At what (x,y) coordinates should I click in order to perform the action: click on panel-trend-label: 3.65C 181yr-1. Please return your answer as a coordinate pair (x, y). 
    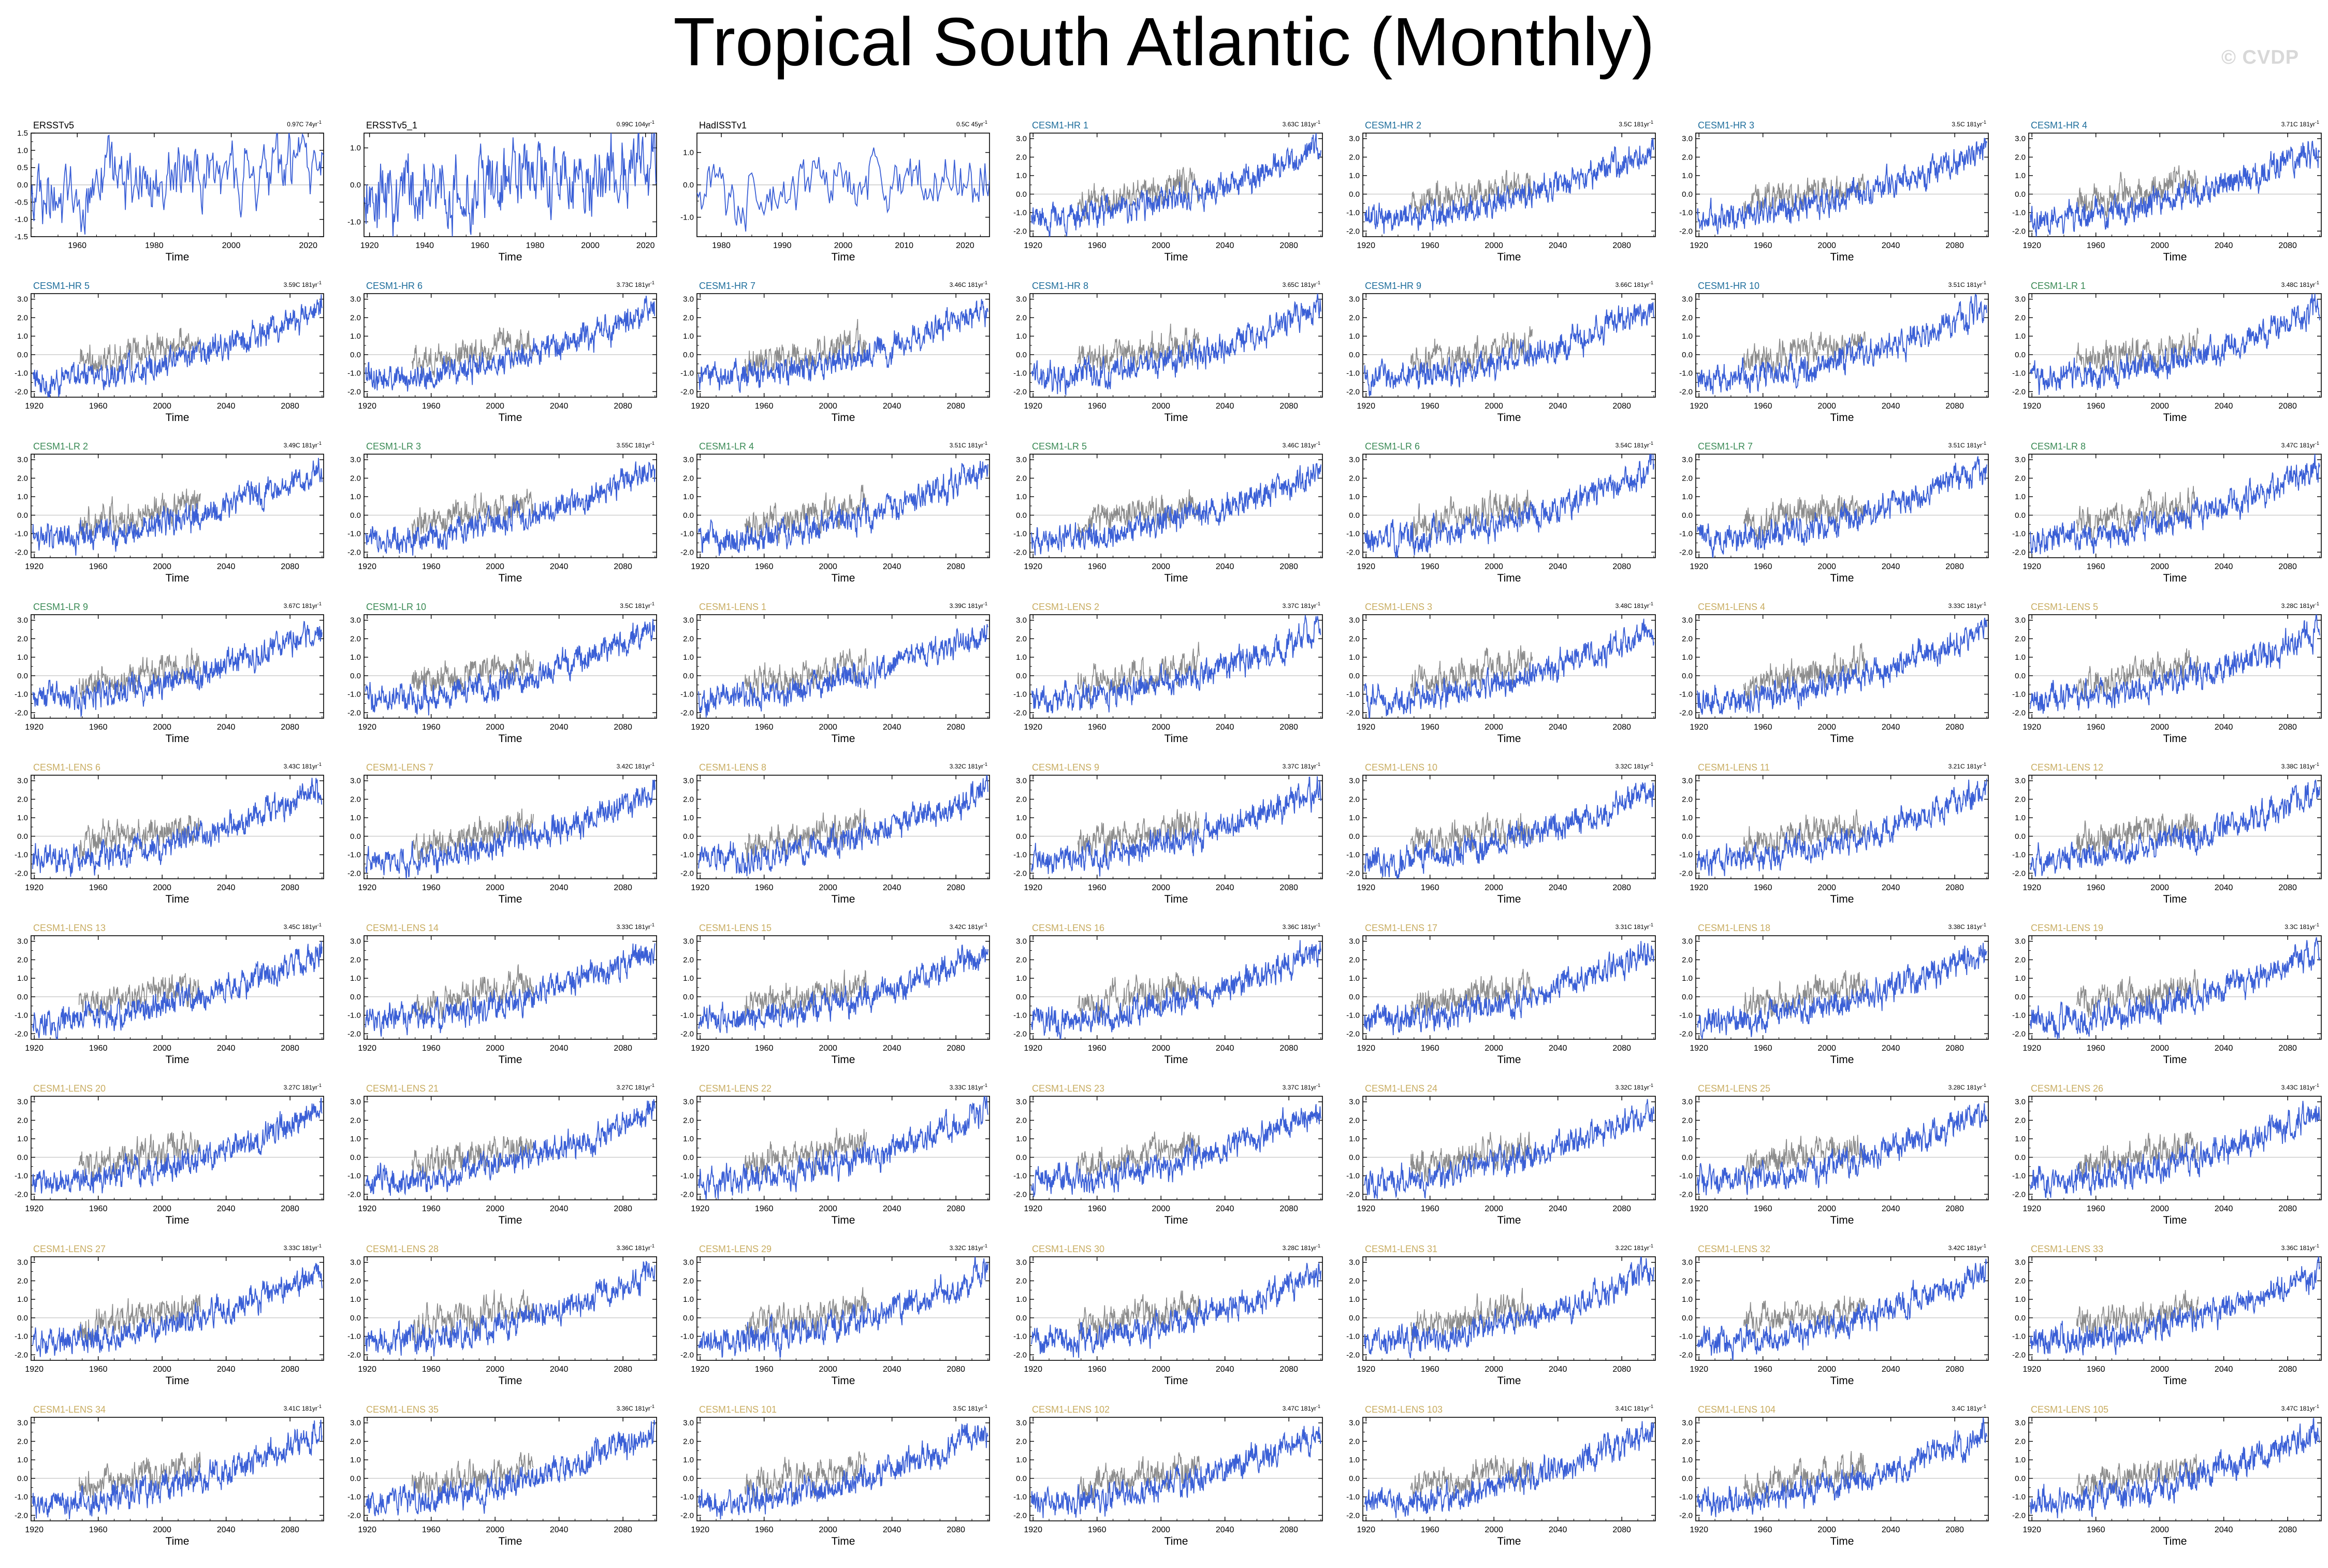
    Looking at the image, I should click on (1301, 284).